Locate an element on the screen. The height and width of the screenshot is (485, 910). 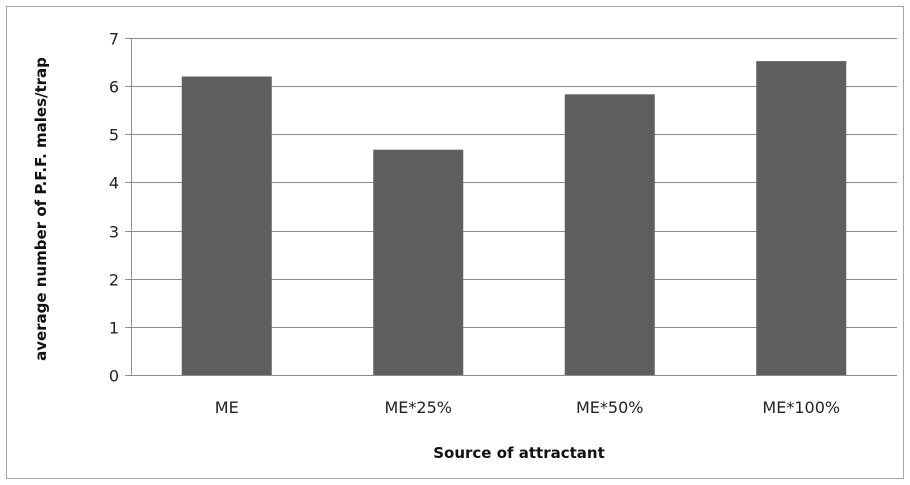
y-tick-label: 0 is located at coordinates (114, 376).